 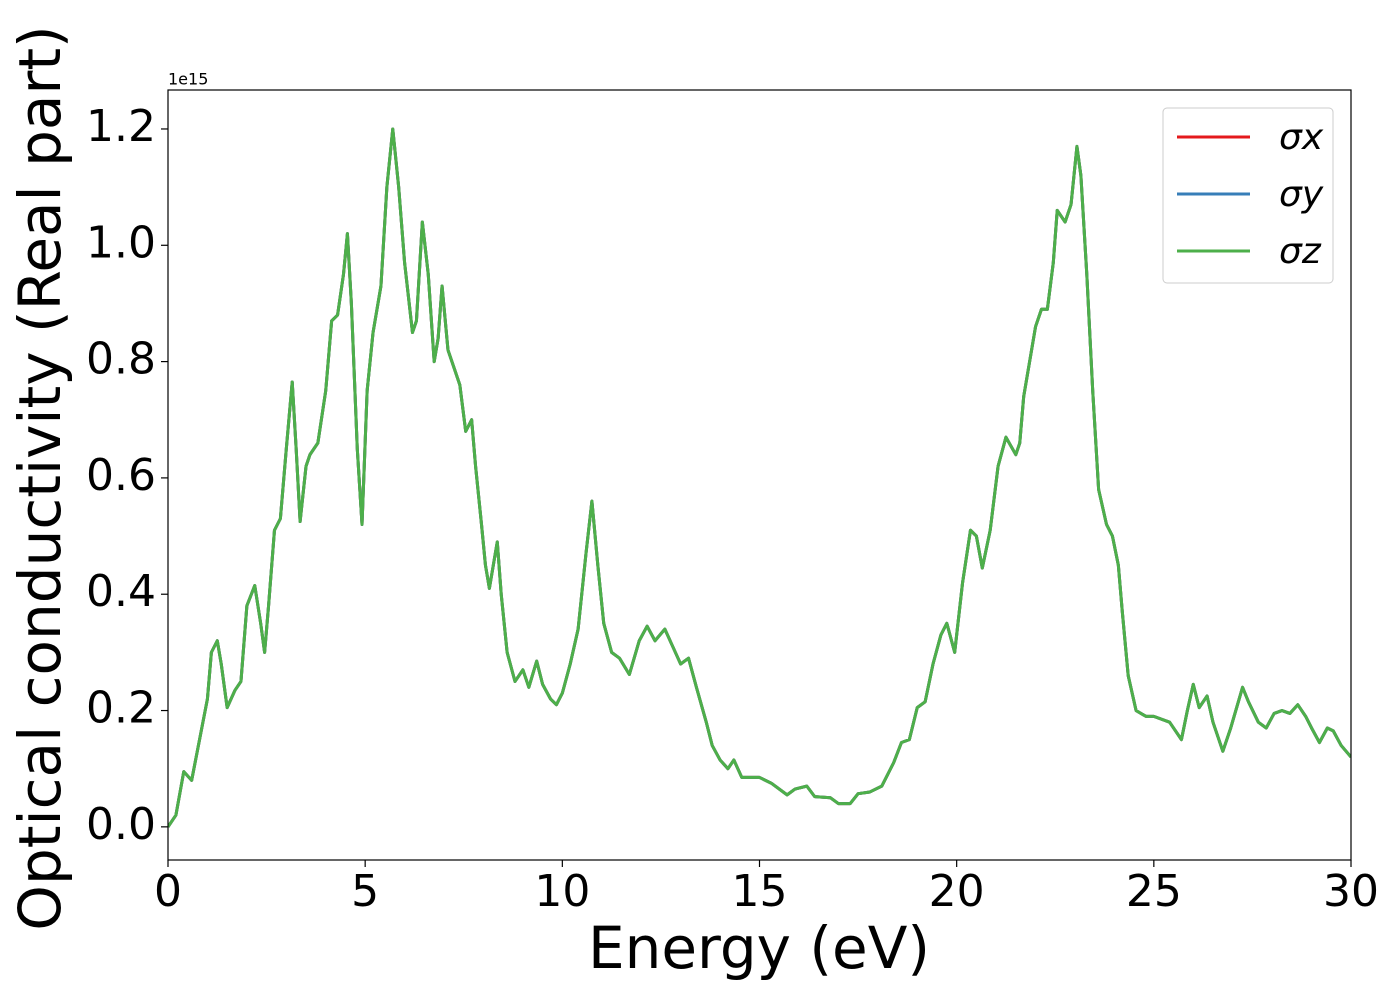 What do you see at coordinates (1300, 251) in the screenshot?
I see `legend-label: σz` at bounding box center [1300, 251].